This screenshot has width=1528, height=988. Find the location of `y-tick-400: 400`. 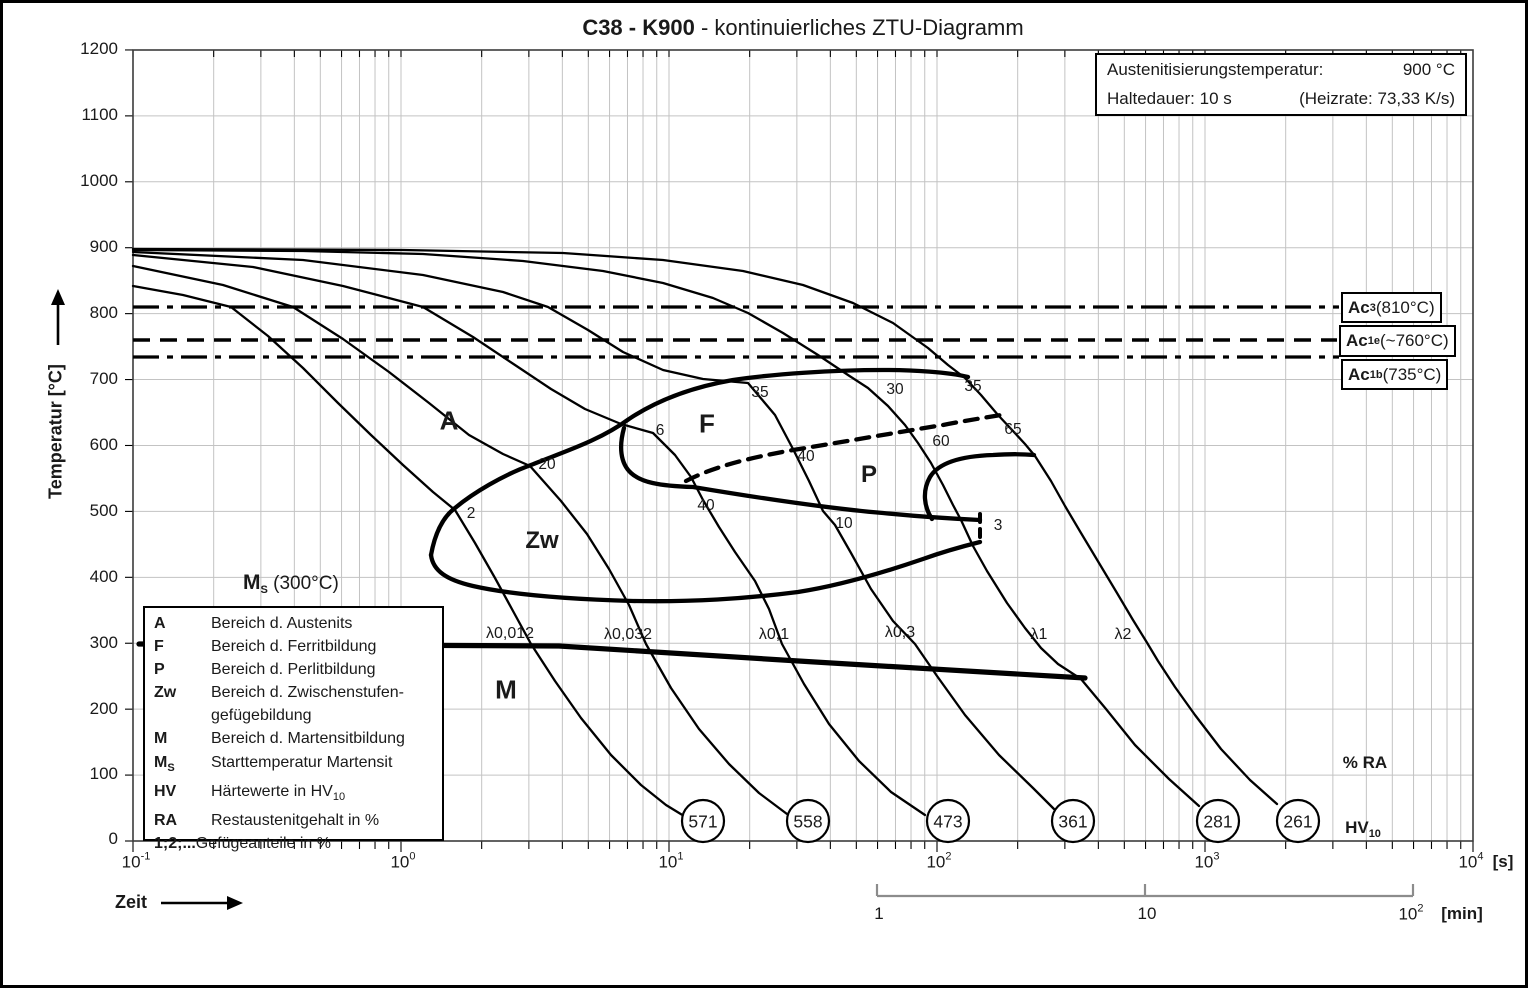

y-tick-400: 400 is located at coordinates (103, 576).